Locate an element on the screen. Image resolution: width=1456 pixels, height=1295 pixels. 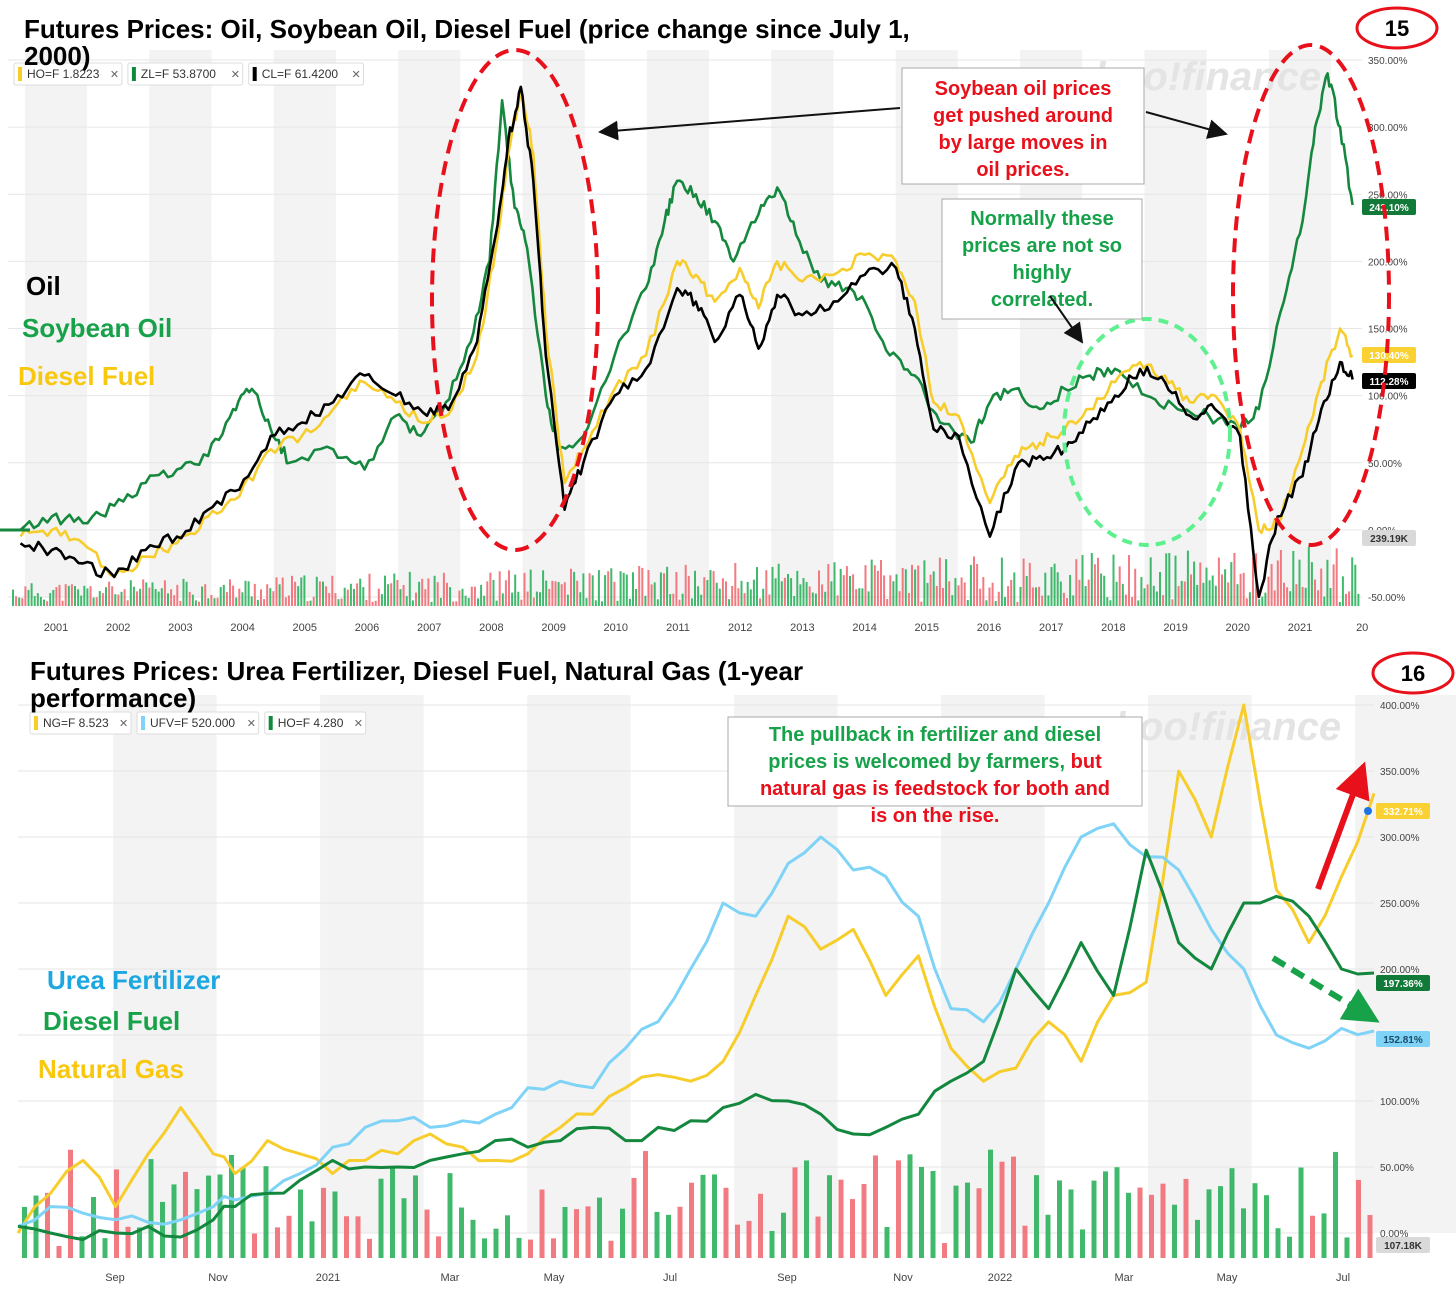
legend-chip: HO=F 4.280 ✕ is located at coordinates (315, 723).